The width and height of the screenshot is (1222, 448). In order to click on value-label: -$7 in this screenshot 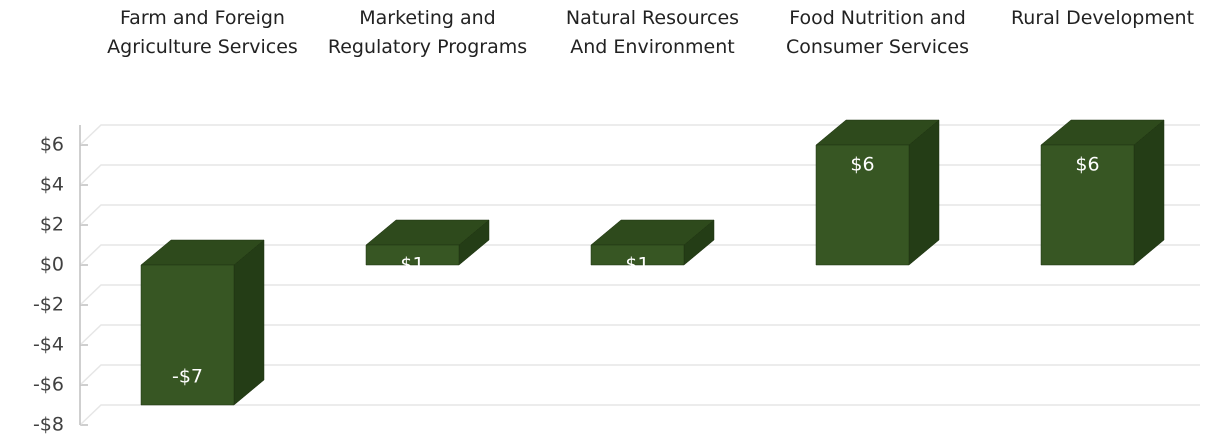, I will do `click(187, 377)`.